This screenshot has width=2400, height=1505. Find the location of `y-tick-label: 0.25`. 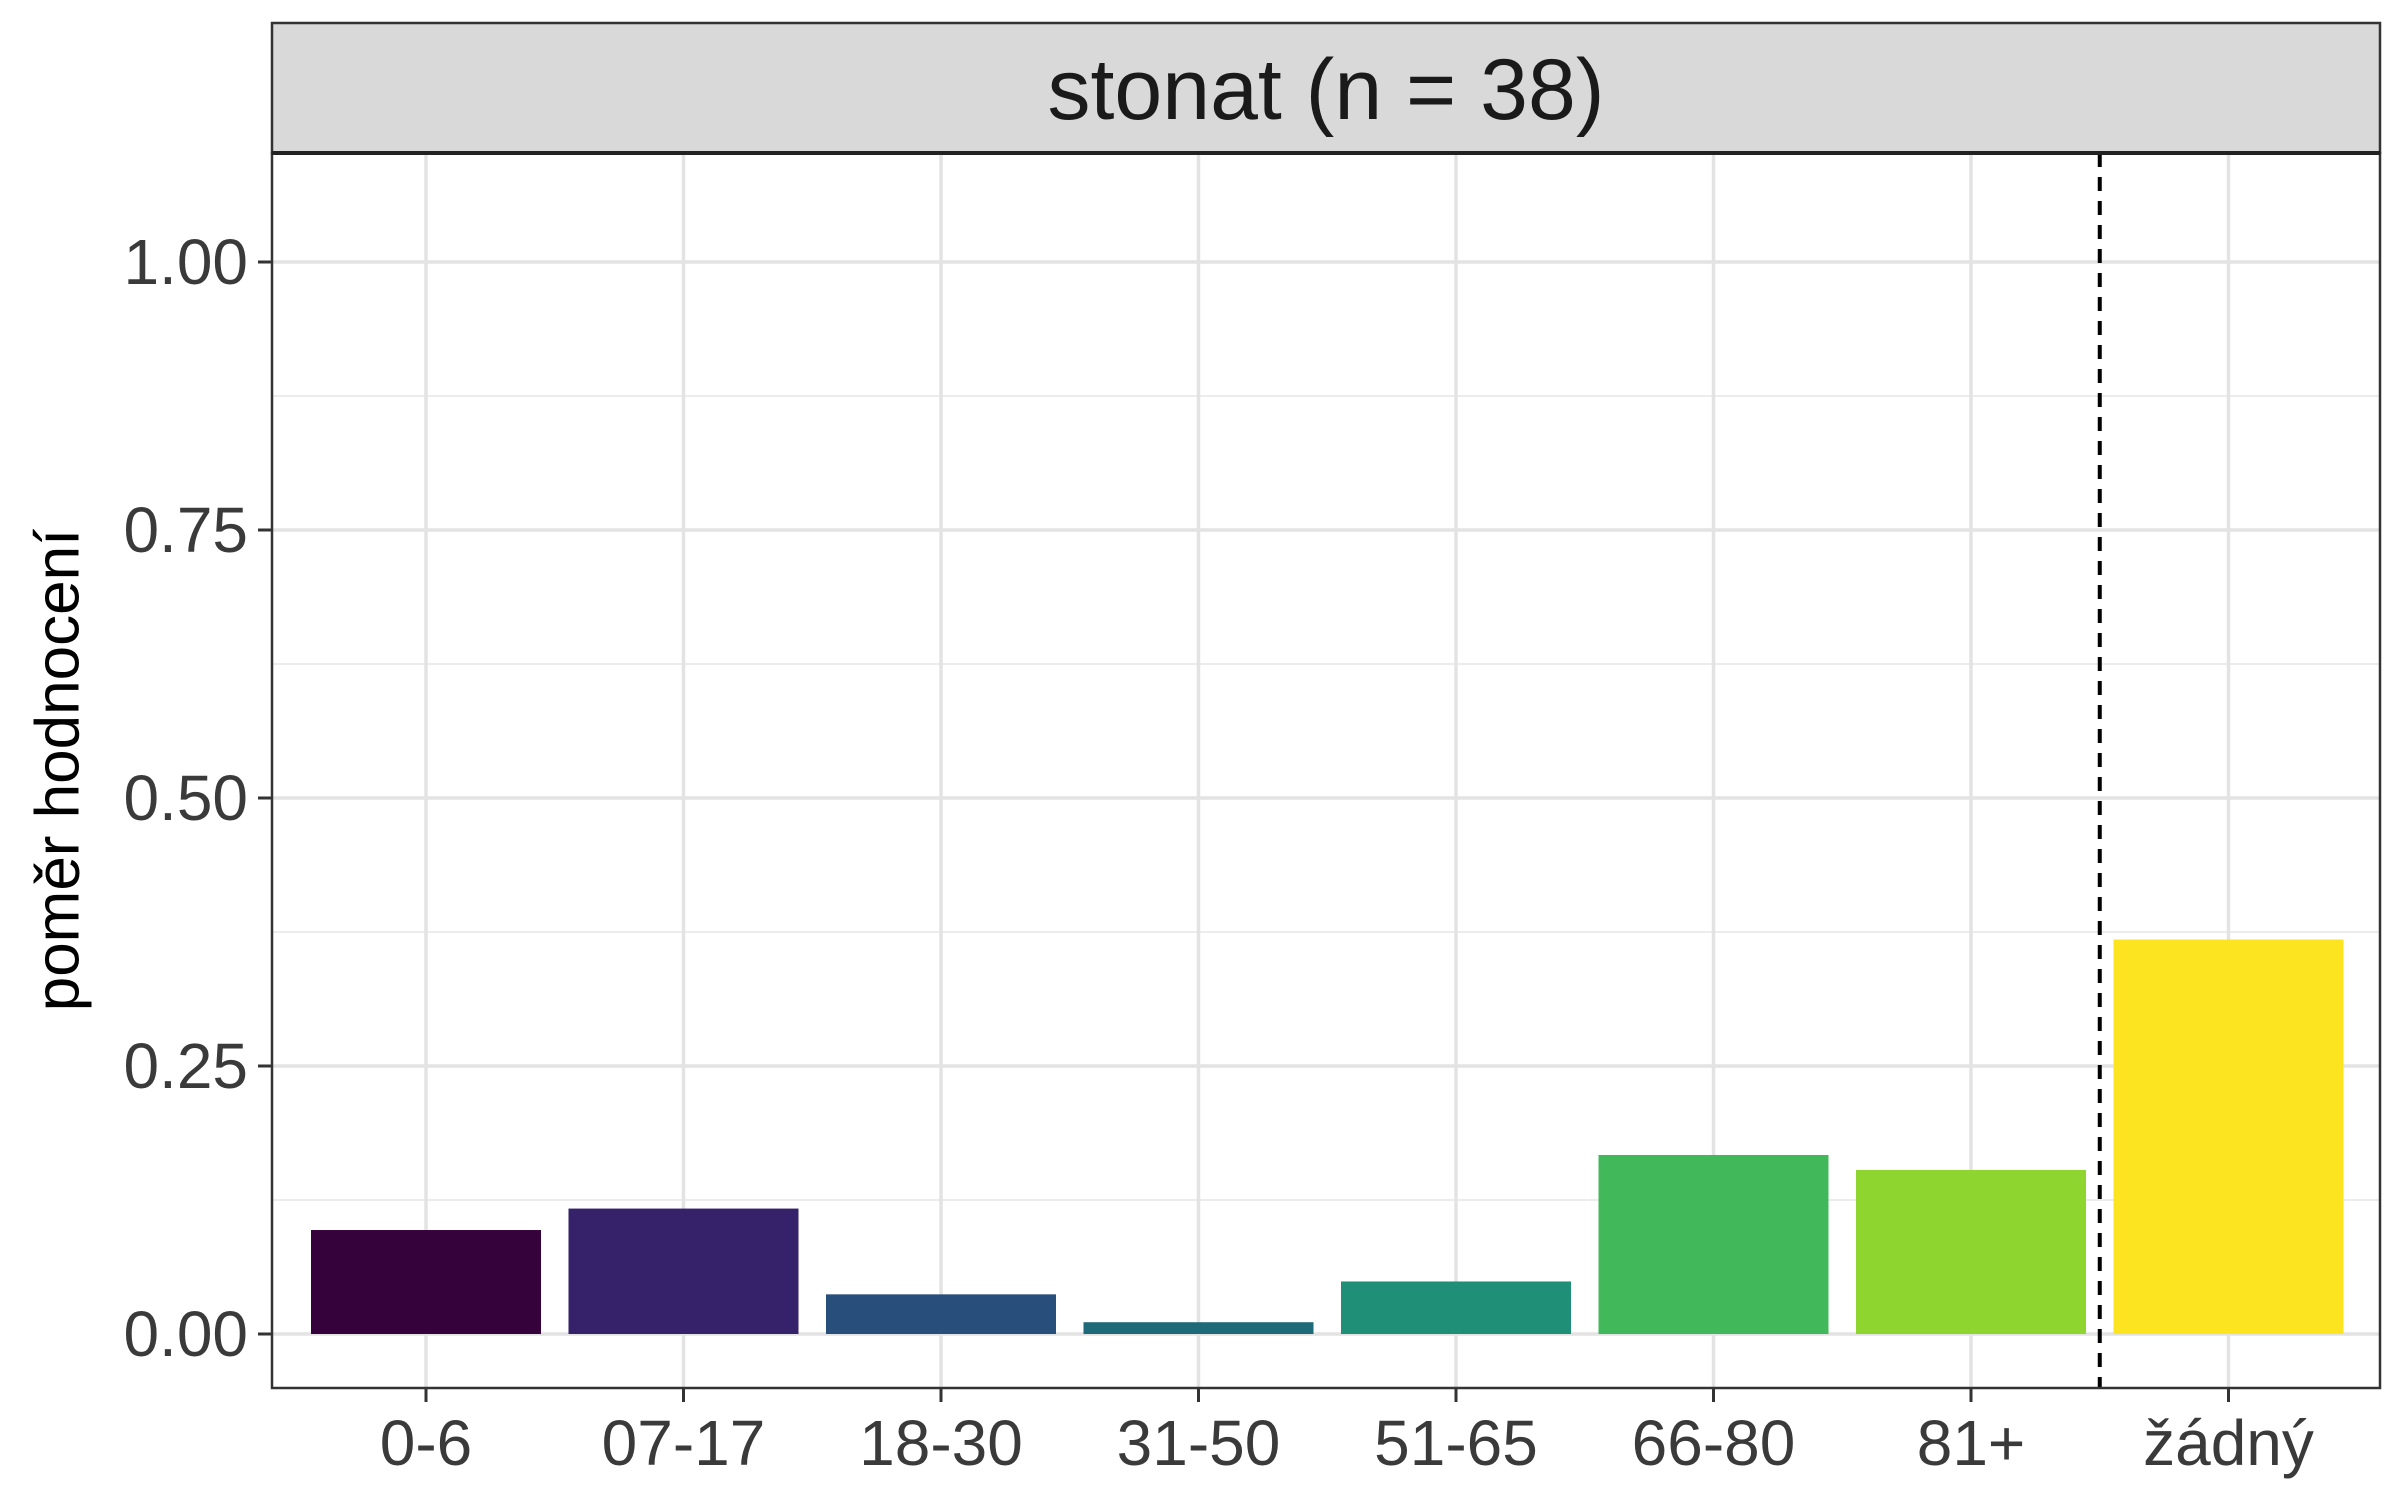

y-tick-label: 0.25 is located at coordinates (185, 1066).